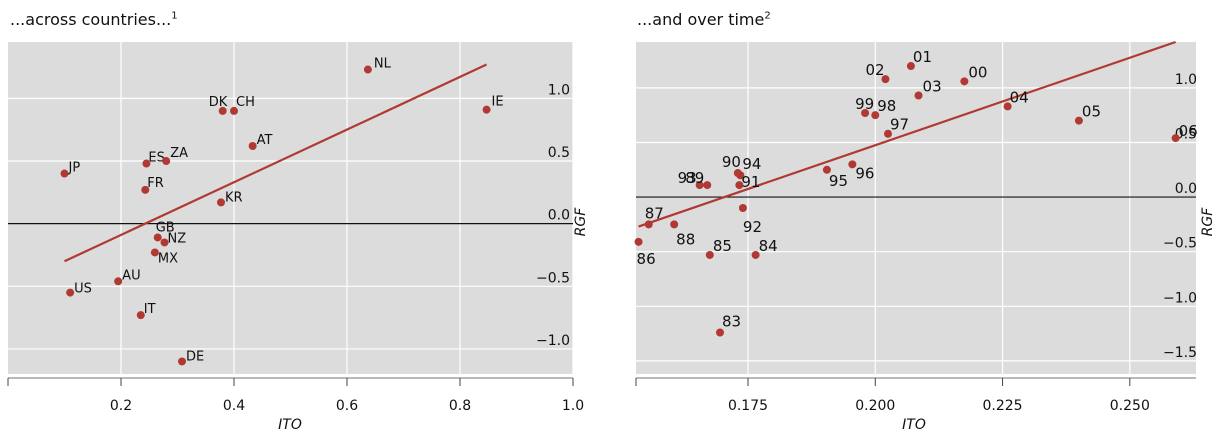 The height and width of the screenshot is (441, 1230). I want to click on left-y-tick-label: 1.0, so click(559, 90).